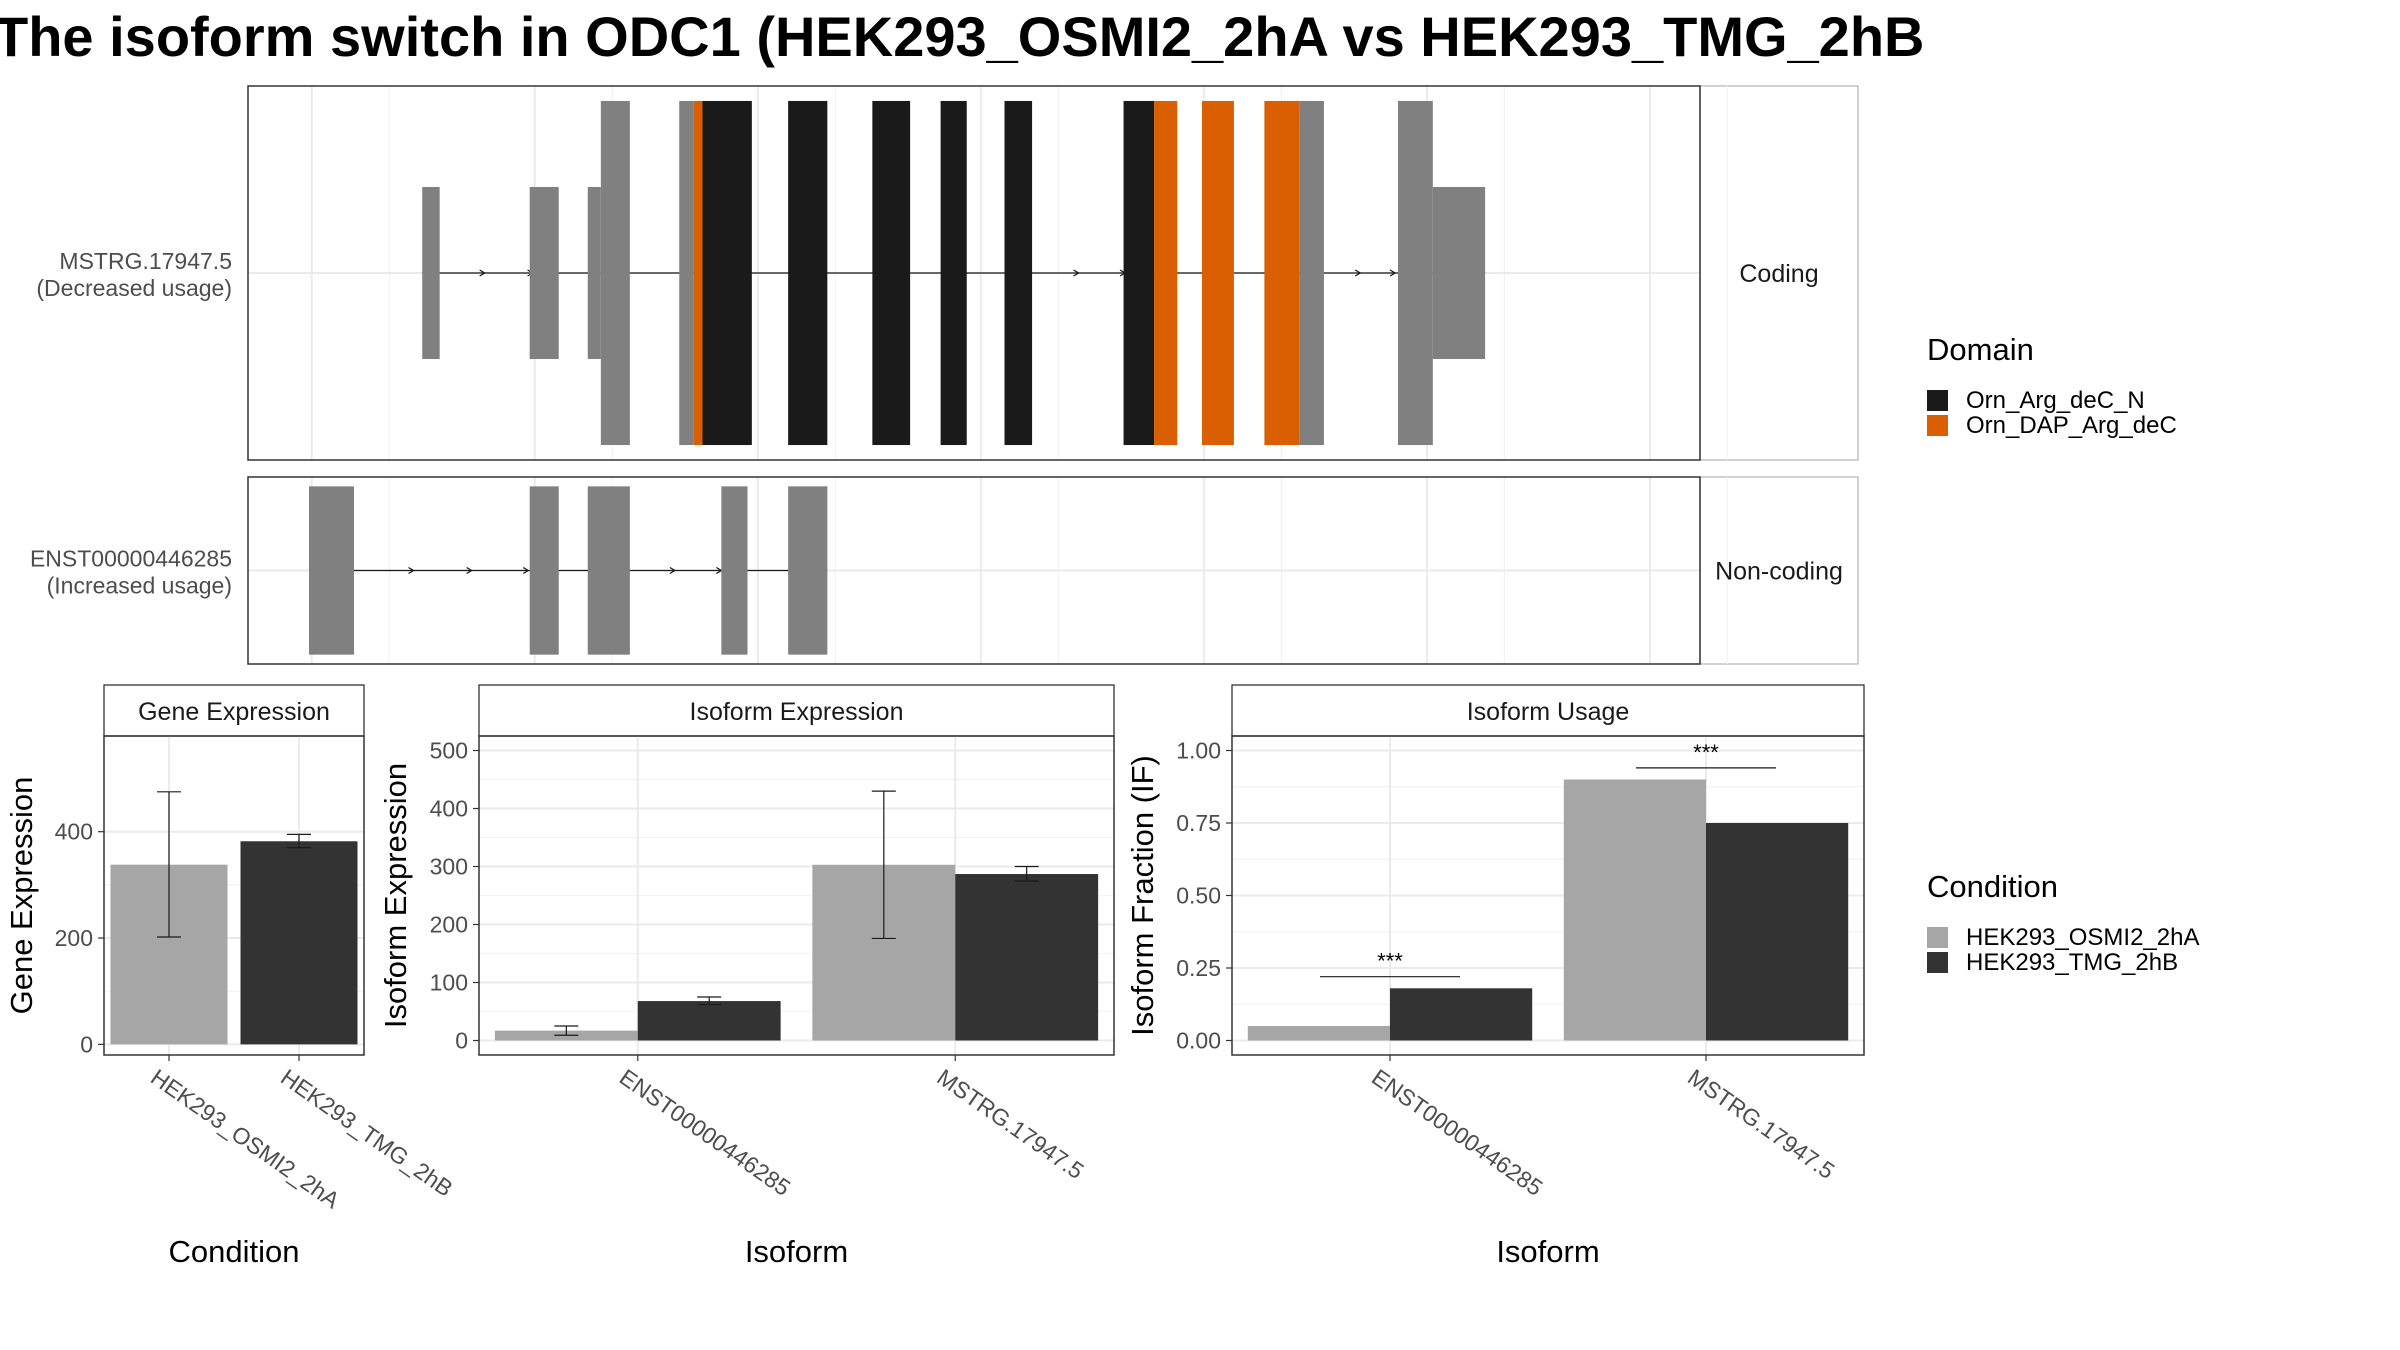 Image resolution: width=2400 pixels, height=1350 pixels. What do you see at coordinates (449, 751) in the screenshot?
I see `y-tick-label: 500` at bounding box center [449, 751].